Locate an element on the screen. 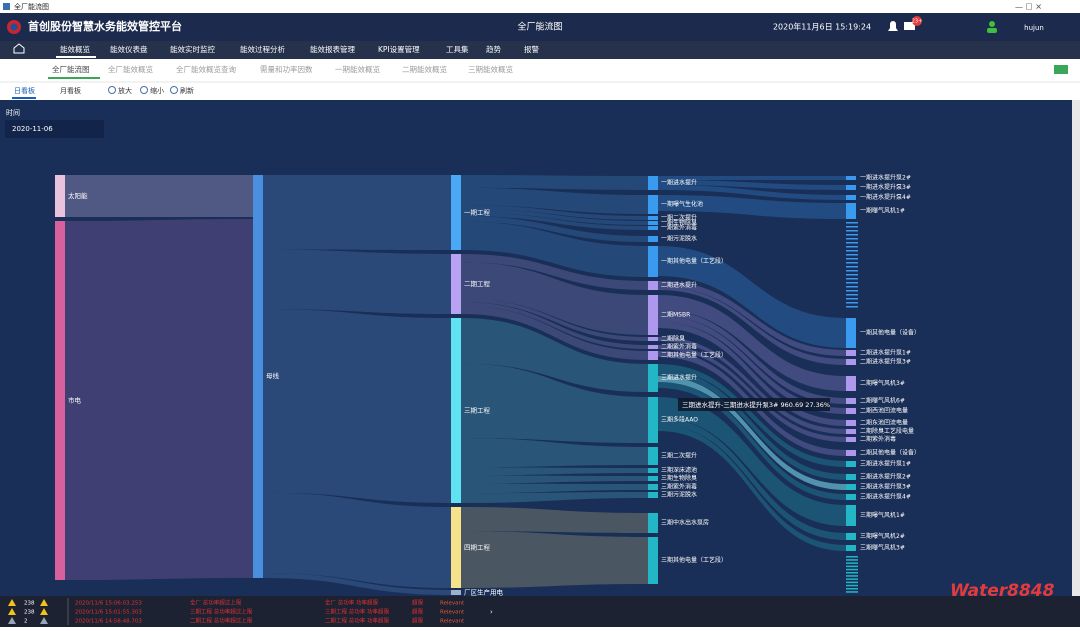 The width and height of the screenshot is (1080, 631). tab: 需量和功率因数 is located at coordinates (286, 69).